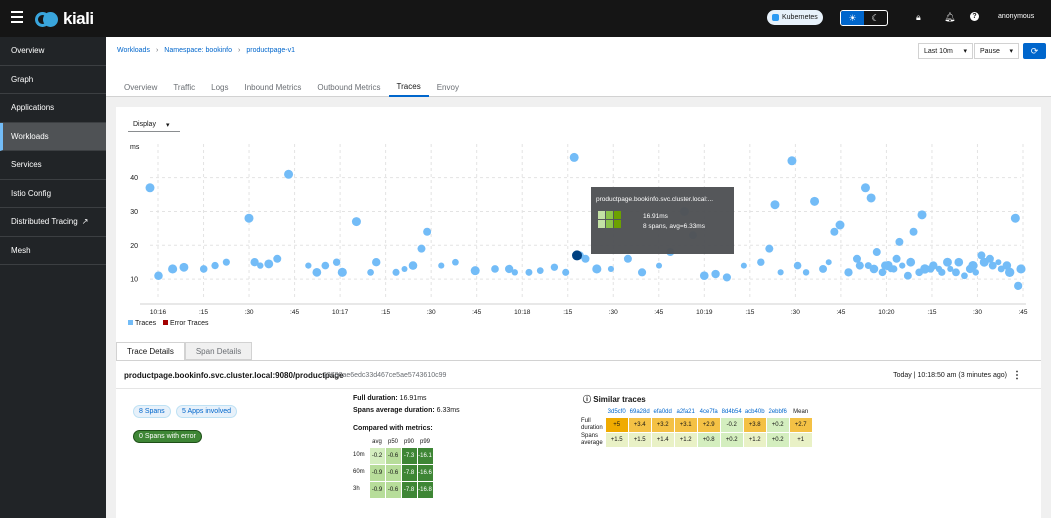 The height and width of the screenshot is (518, 1051). Describe the element at coordinates (271, 50) in the screenshot. I see `breadcrumb-workload: productpage-v1` at that location.